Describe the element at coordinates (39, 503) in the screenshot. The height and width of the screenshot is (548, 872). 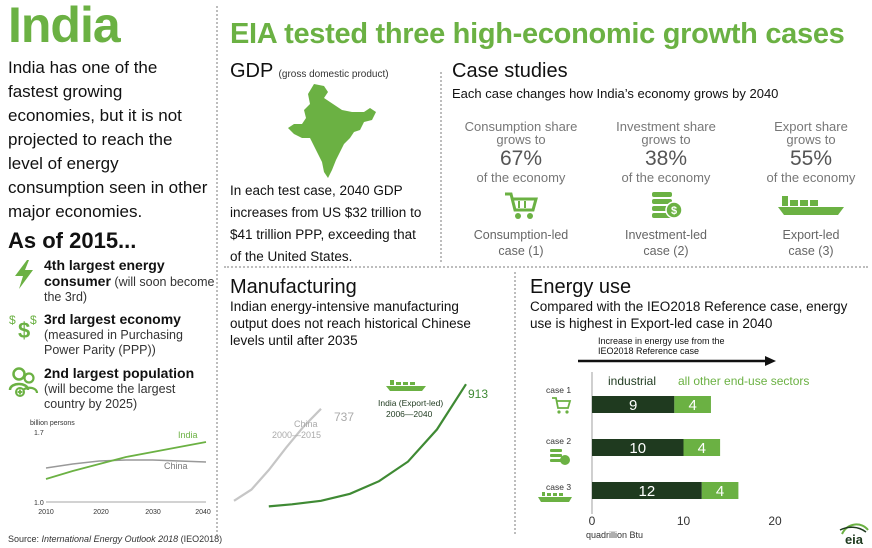
I see `pop-ytick-bottom: 1.0` at that location.